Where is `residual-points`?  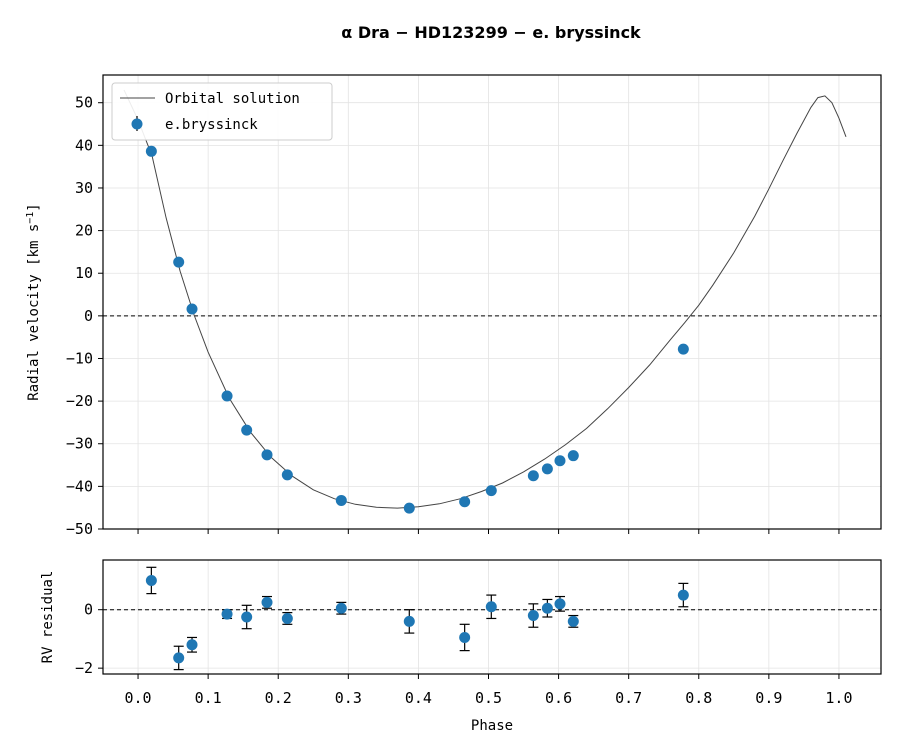
residual-points is located at coordinates (417, 618).